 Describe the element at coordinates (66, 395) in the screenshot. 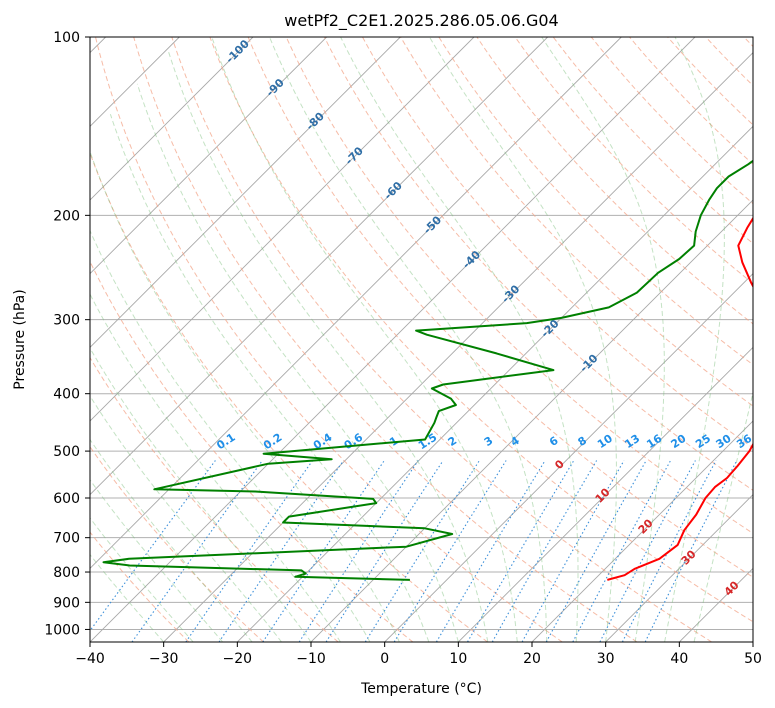

I see `y-tick-label: 400` at that location.